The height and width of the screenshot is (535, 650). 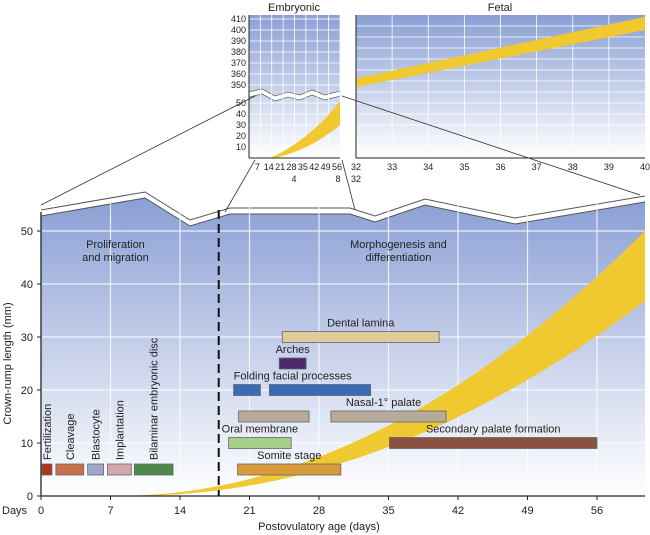 What do you see at coordinates (398, 258) in the screenshot?
I see `phase-label-line: differentiation` at bounding box center [398, 258].